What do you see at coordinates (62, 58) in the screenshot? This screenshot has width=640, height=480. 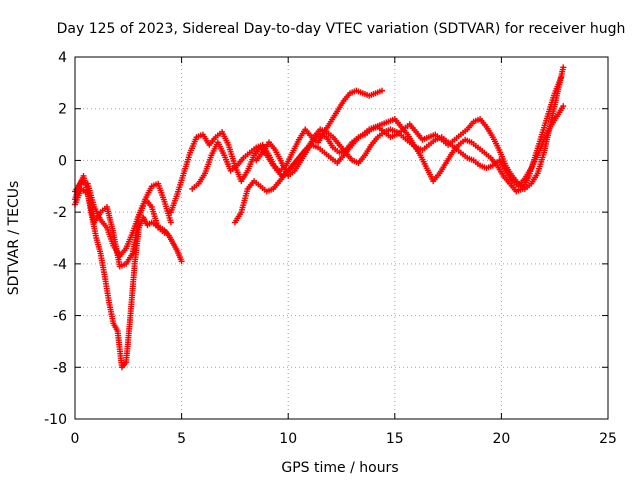 I see `y-tick-label: 4` at bounding box center [62, 58].